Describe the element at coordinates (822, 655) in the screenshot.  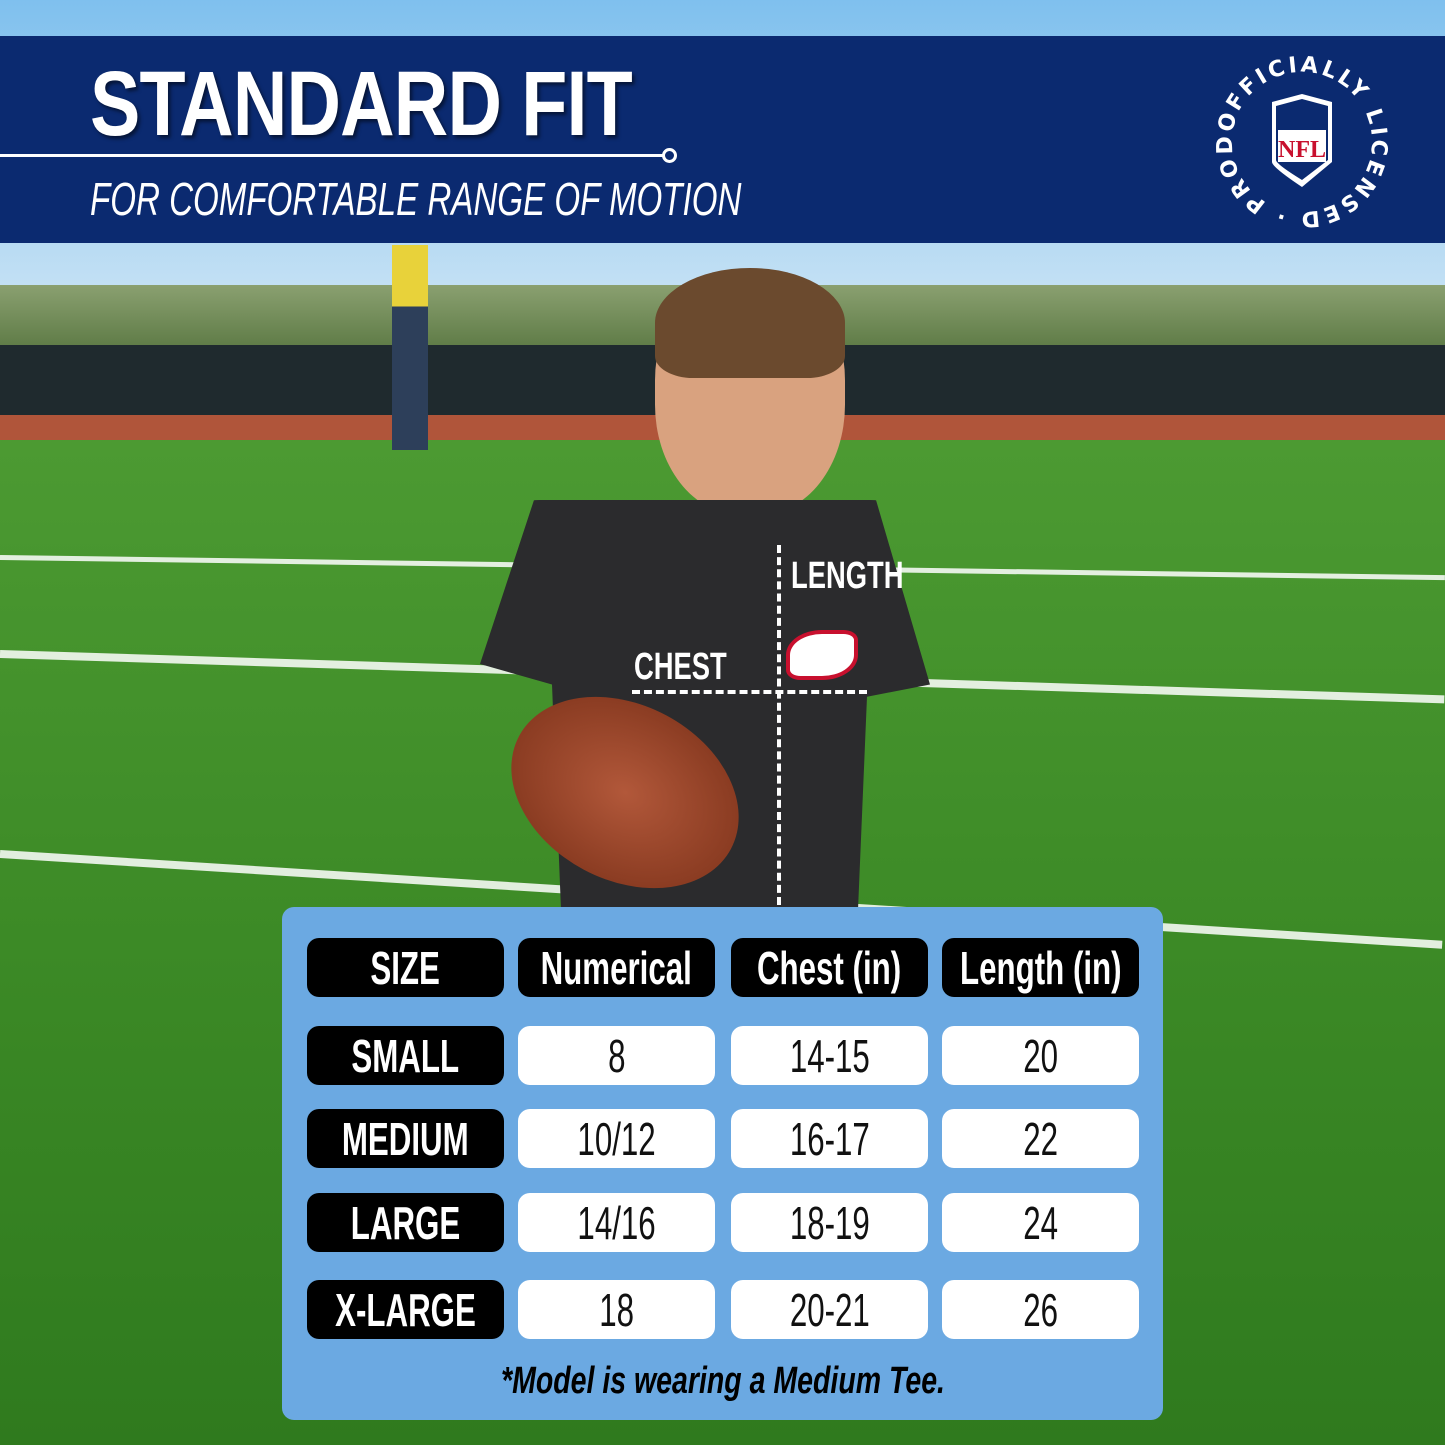
I see `chiefs-logo` at that location.